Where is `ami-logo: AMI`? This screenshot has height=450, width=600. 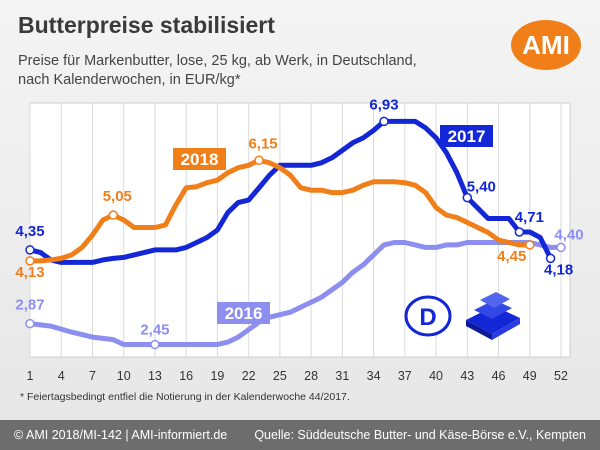
ami-logo: AMI is located at coordinates (546, 45).